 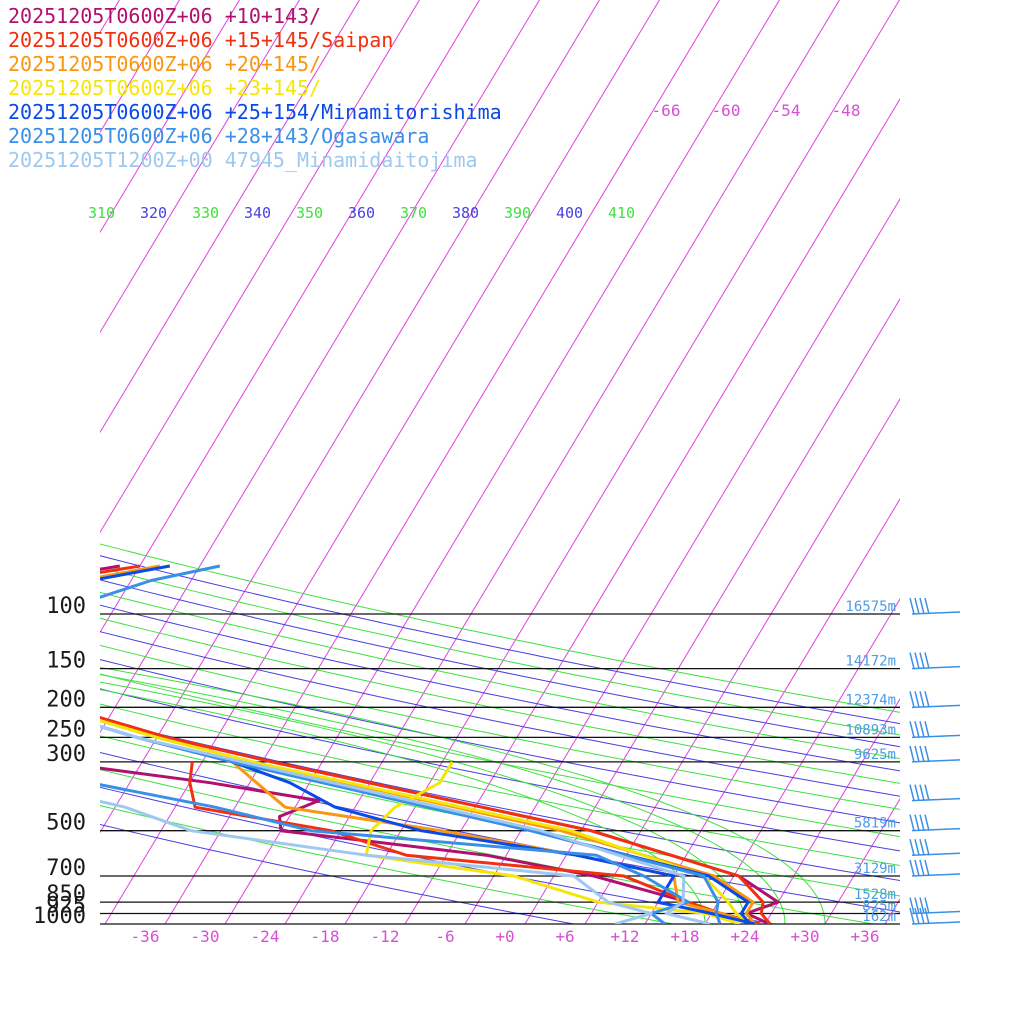 What do you see at coordinates (666, 110) in the screenshot?
I see `isotherm-top-label: -66` at bounding box center [666, 110].